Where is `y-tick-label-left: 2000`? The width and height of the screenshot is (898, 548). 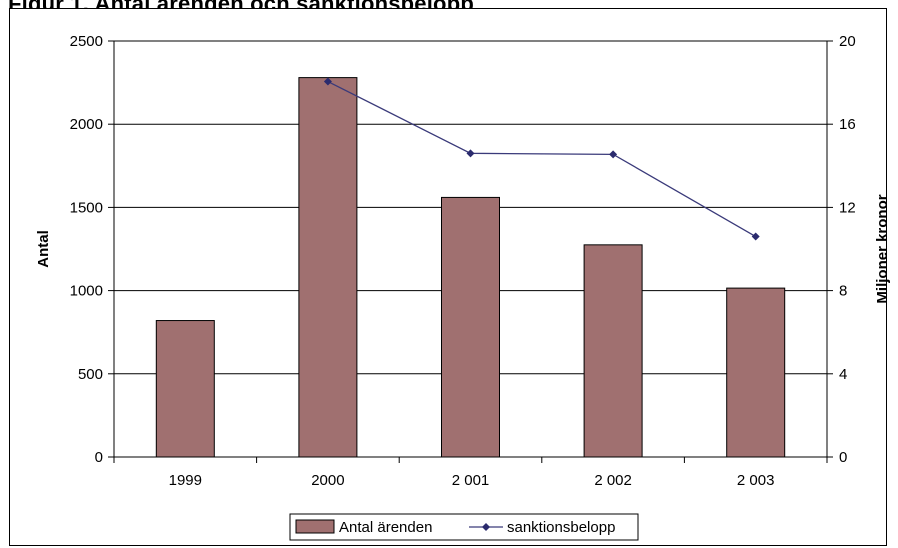 y-tick-label-left: 2000 is located at coordinates (86, 124).